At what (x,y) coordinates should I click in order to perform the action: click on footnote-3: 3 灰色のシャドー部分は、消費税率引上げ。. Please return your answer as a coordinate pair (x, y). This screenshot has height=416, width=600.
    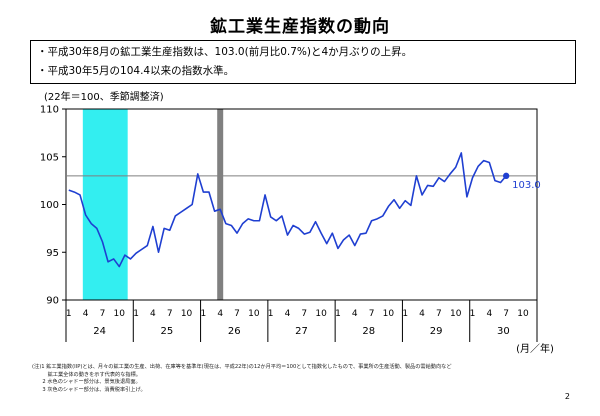
    Looking at the image, I should click on (89, 389).